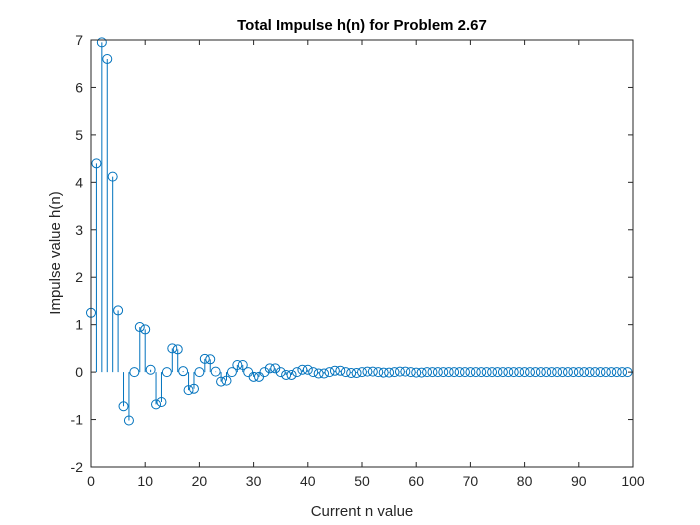 This screenshot has width=700, height=525. Describe the element at coordinates (254, 481) in the screenshot. I see `x-tick-label: 30` at that location.